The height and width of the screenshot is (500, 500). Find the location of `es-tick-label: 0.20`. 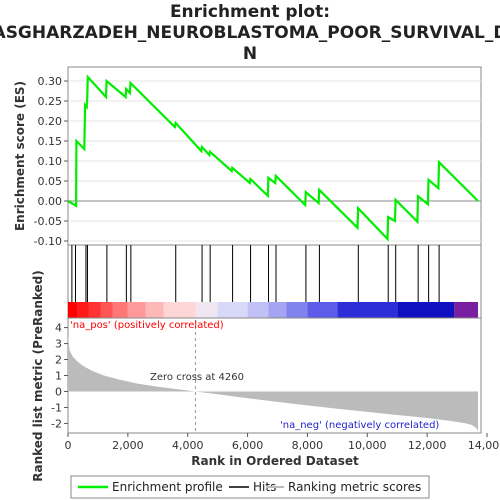

es-tick-label: 0.20 is located at coordinates (50, 121).